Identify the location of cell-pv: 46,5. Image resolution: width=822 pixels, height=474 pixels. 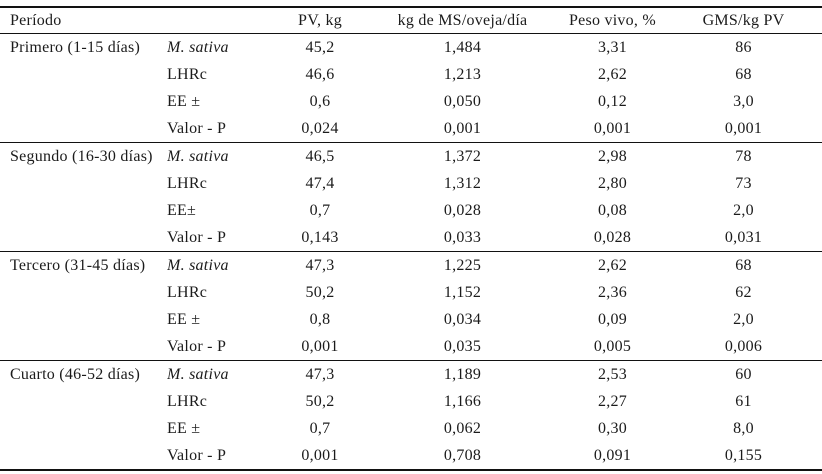
(320, 156).